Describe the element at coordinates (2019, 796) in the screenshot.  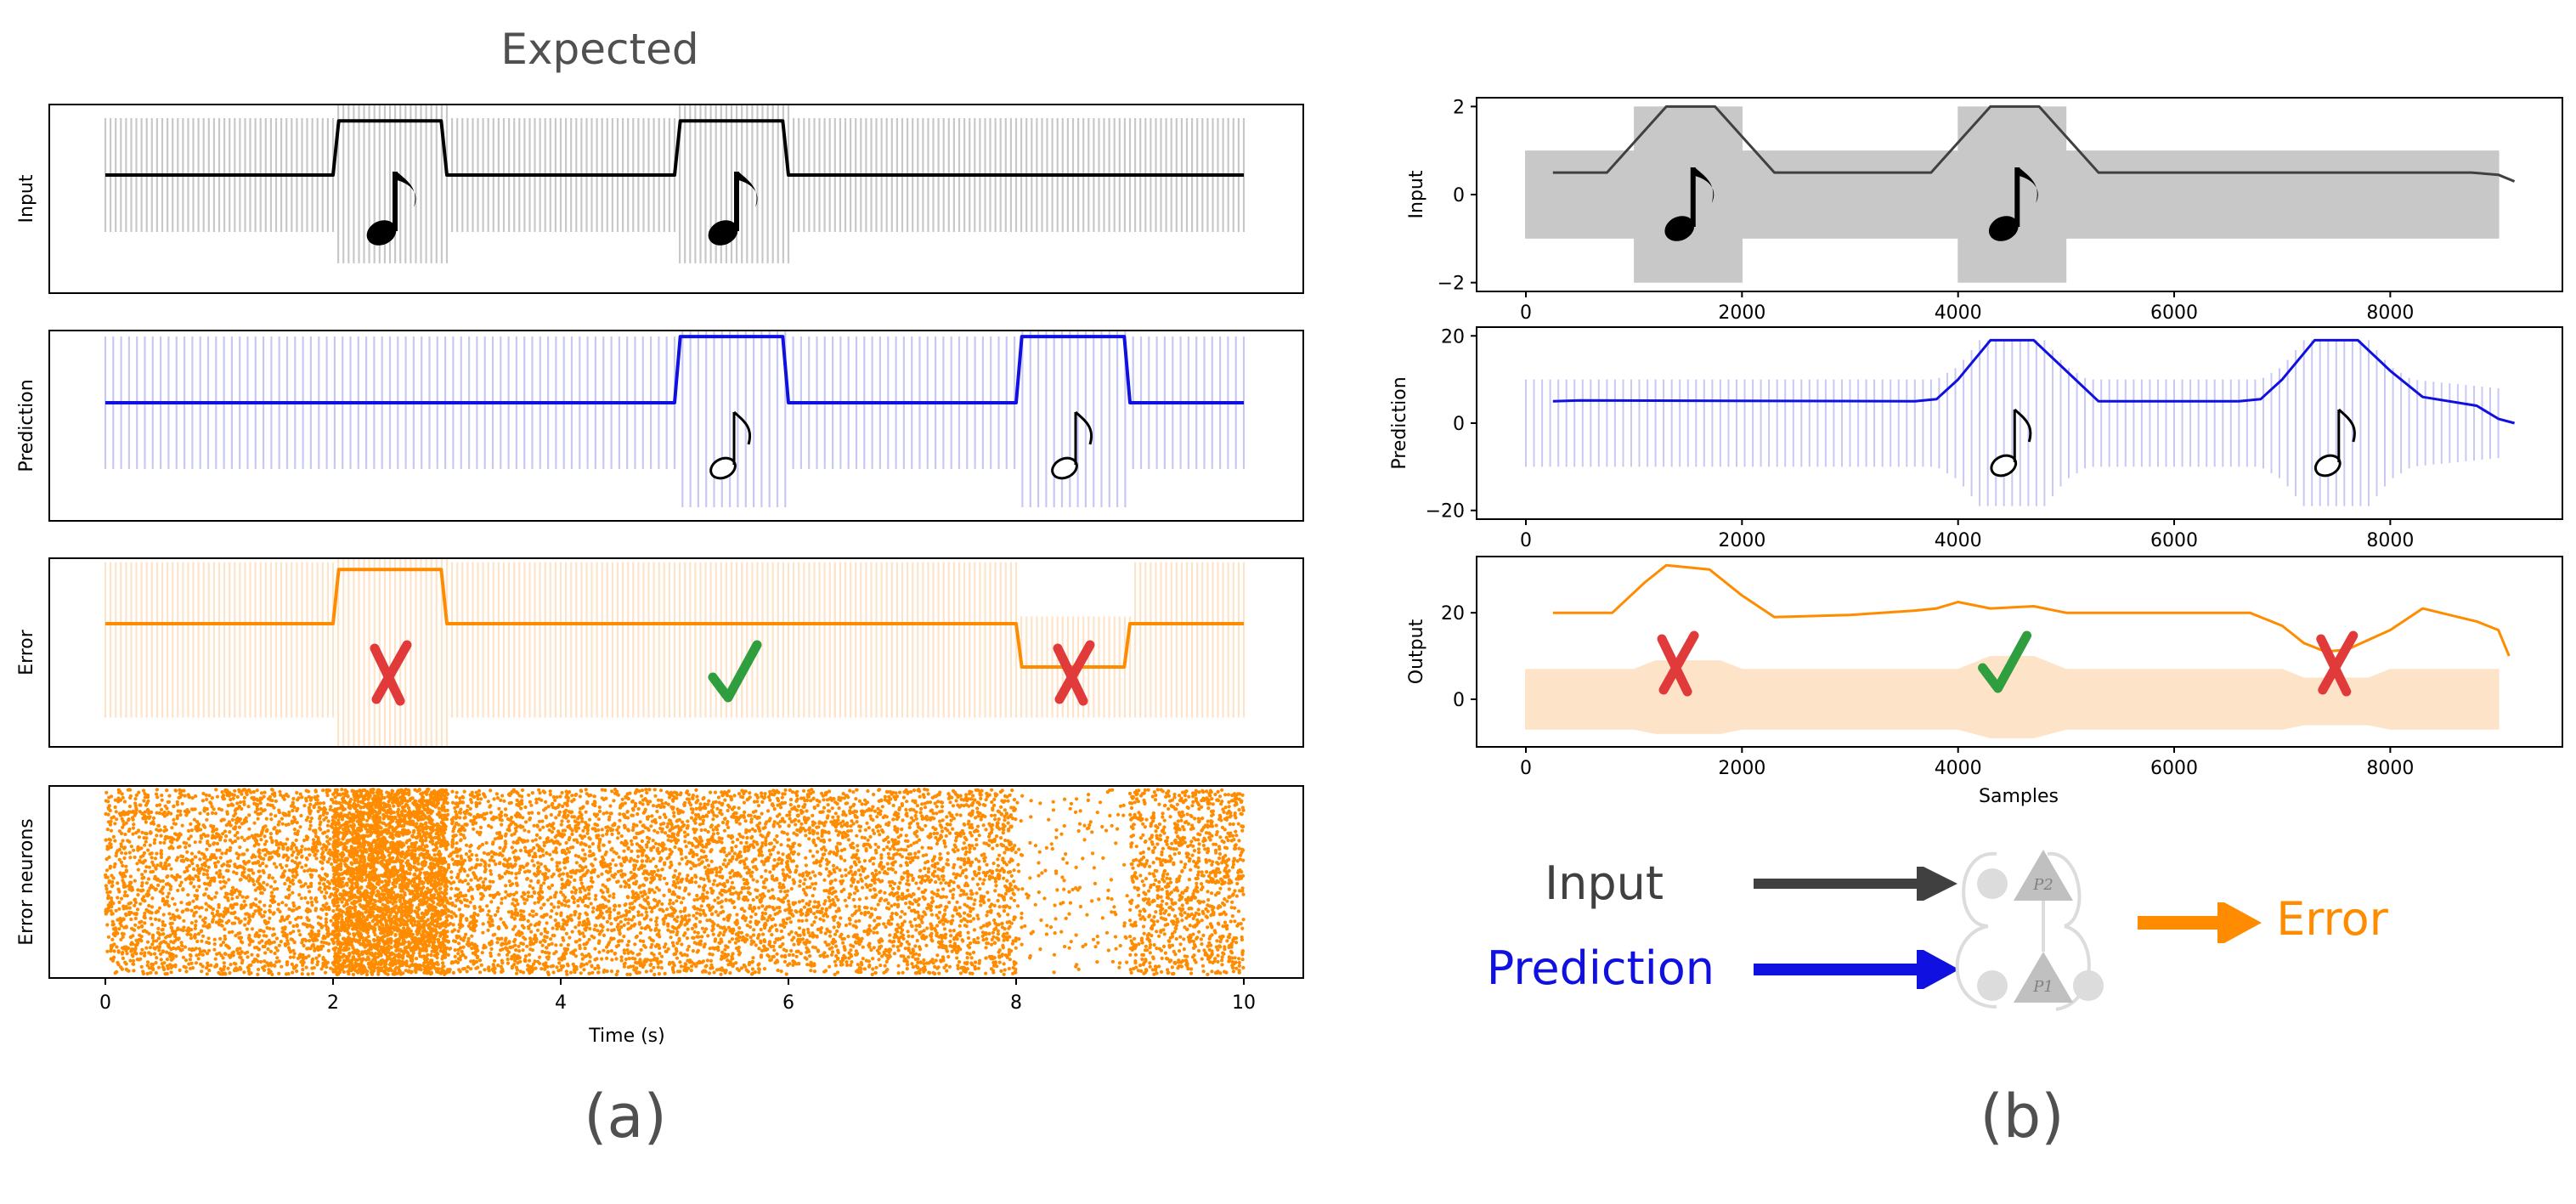
I see `b-output-xlabel: Samples` at that location.